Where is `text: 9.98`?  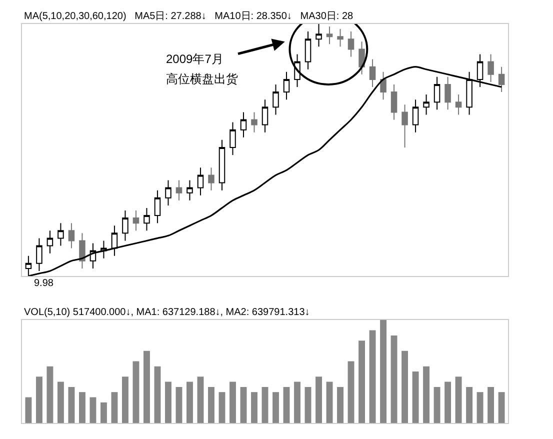 text: 9.98 is located at coordinates (44, 283).